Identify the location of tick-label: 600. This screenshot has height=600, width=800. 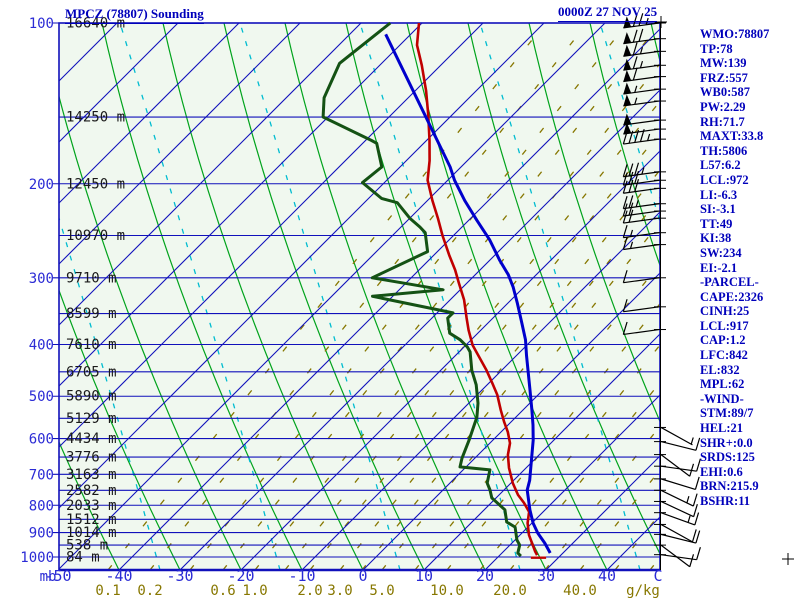
(41, 440).